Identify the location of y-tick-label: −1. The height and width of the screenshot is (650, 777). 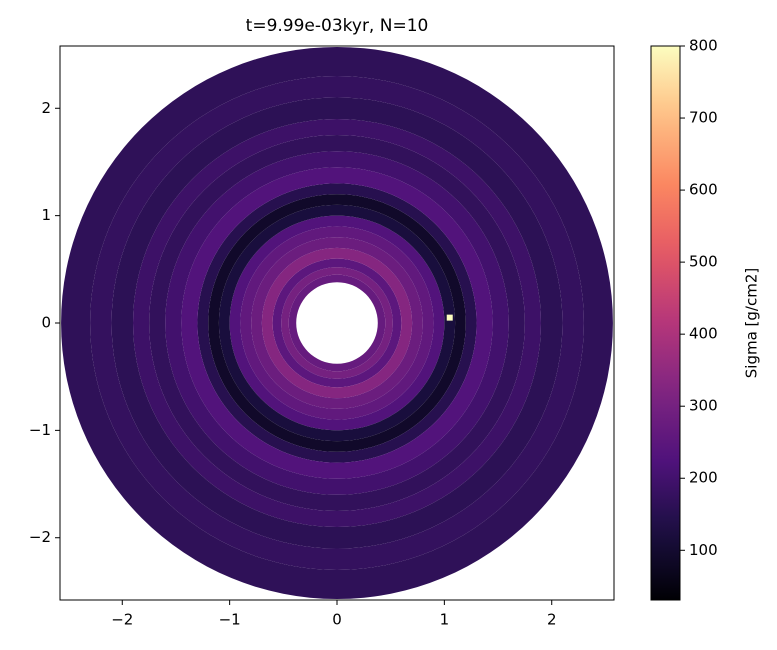
(40, 430).